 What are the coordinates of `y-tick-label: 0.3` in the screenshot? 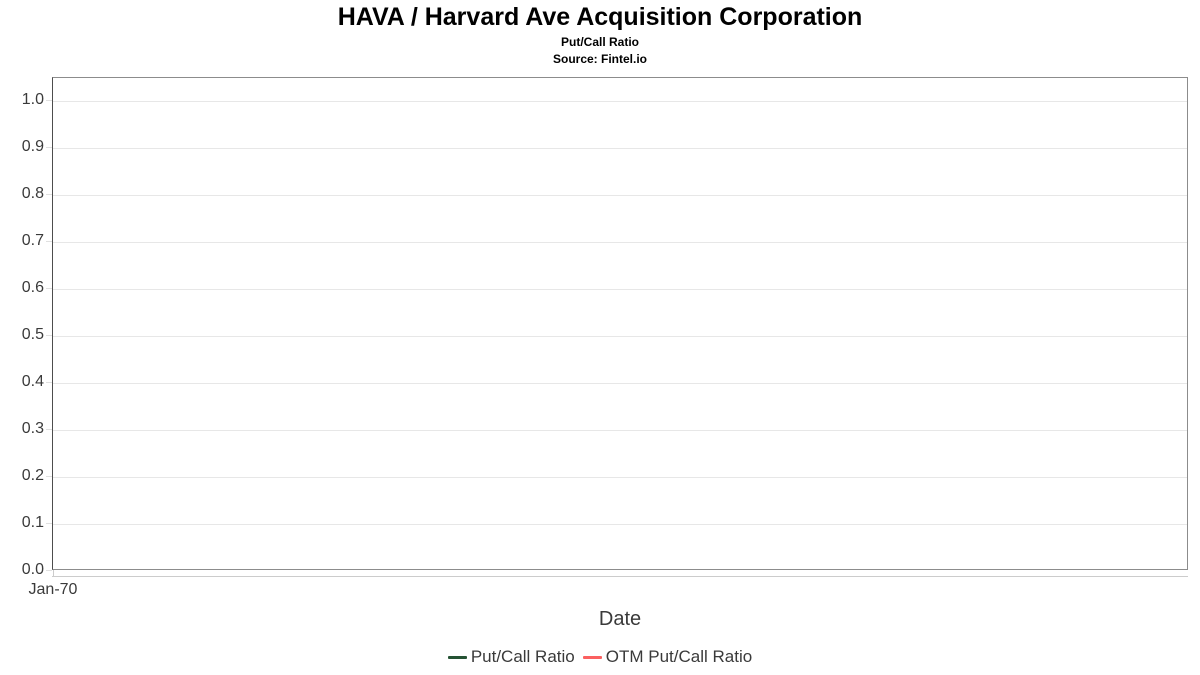 It's located at (32, 428).